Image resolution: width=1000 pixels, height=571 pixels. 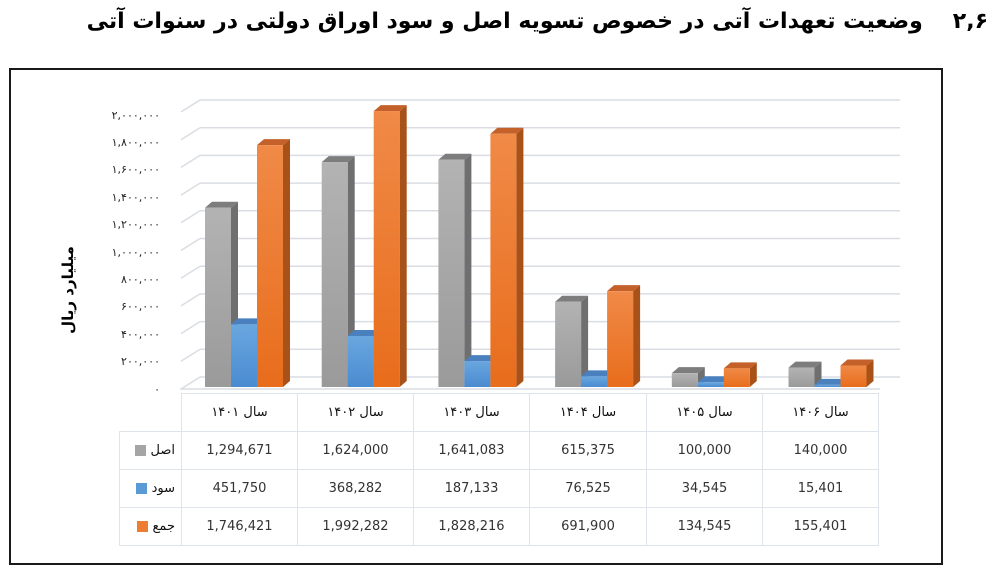 I want to click on y-tick: ۱,۴۰۰,۰۰۰, so click(x=135, y=197).